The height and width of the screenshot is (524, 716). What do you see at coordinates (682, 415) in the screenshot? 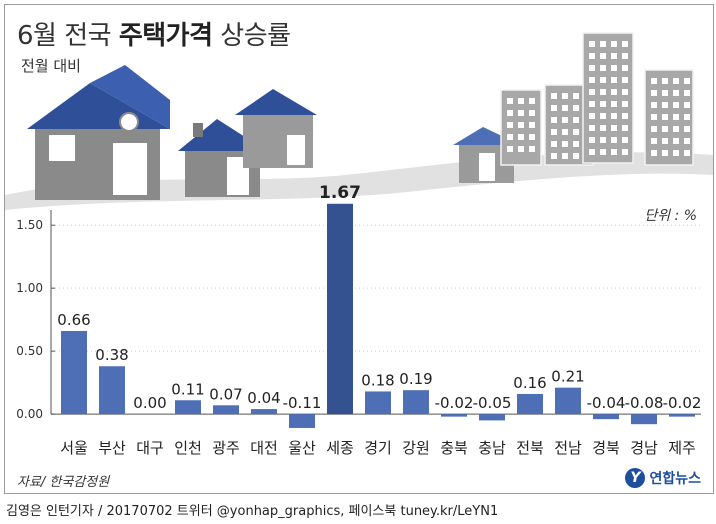
I see `bar-제주` at bounding box center [682, 415].